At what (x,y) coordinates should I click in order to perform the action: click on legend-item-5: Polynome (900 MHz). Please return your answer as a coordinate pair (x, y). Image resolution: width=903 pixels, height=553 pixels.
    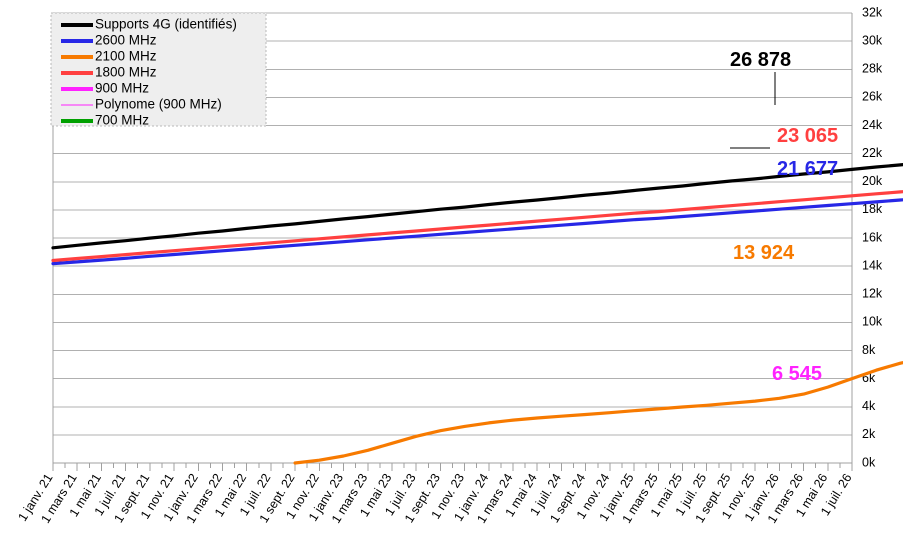
    Looking at the image, I should click on (141, 104).